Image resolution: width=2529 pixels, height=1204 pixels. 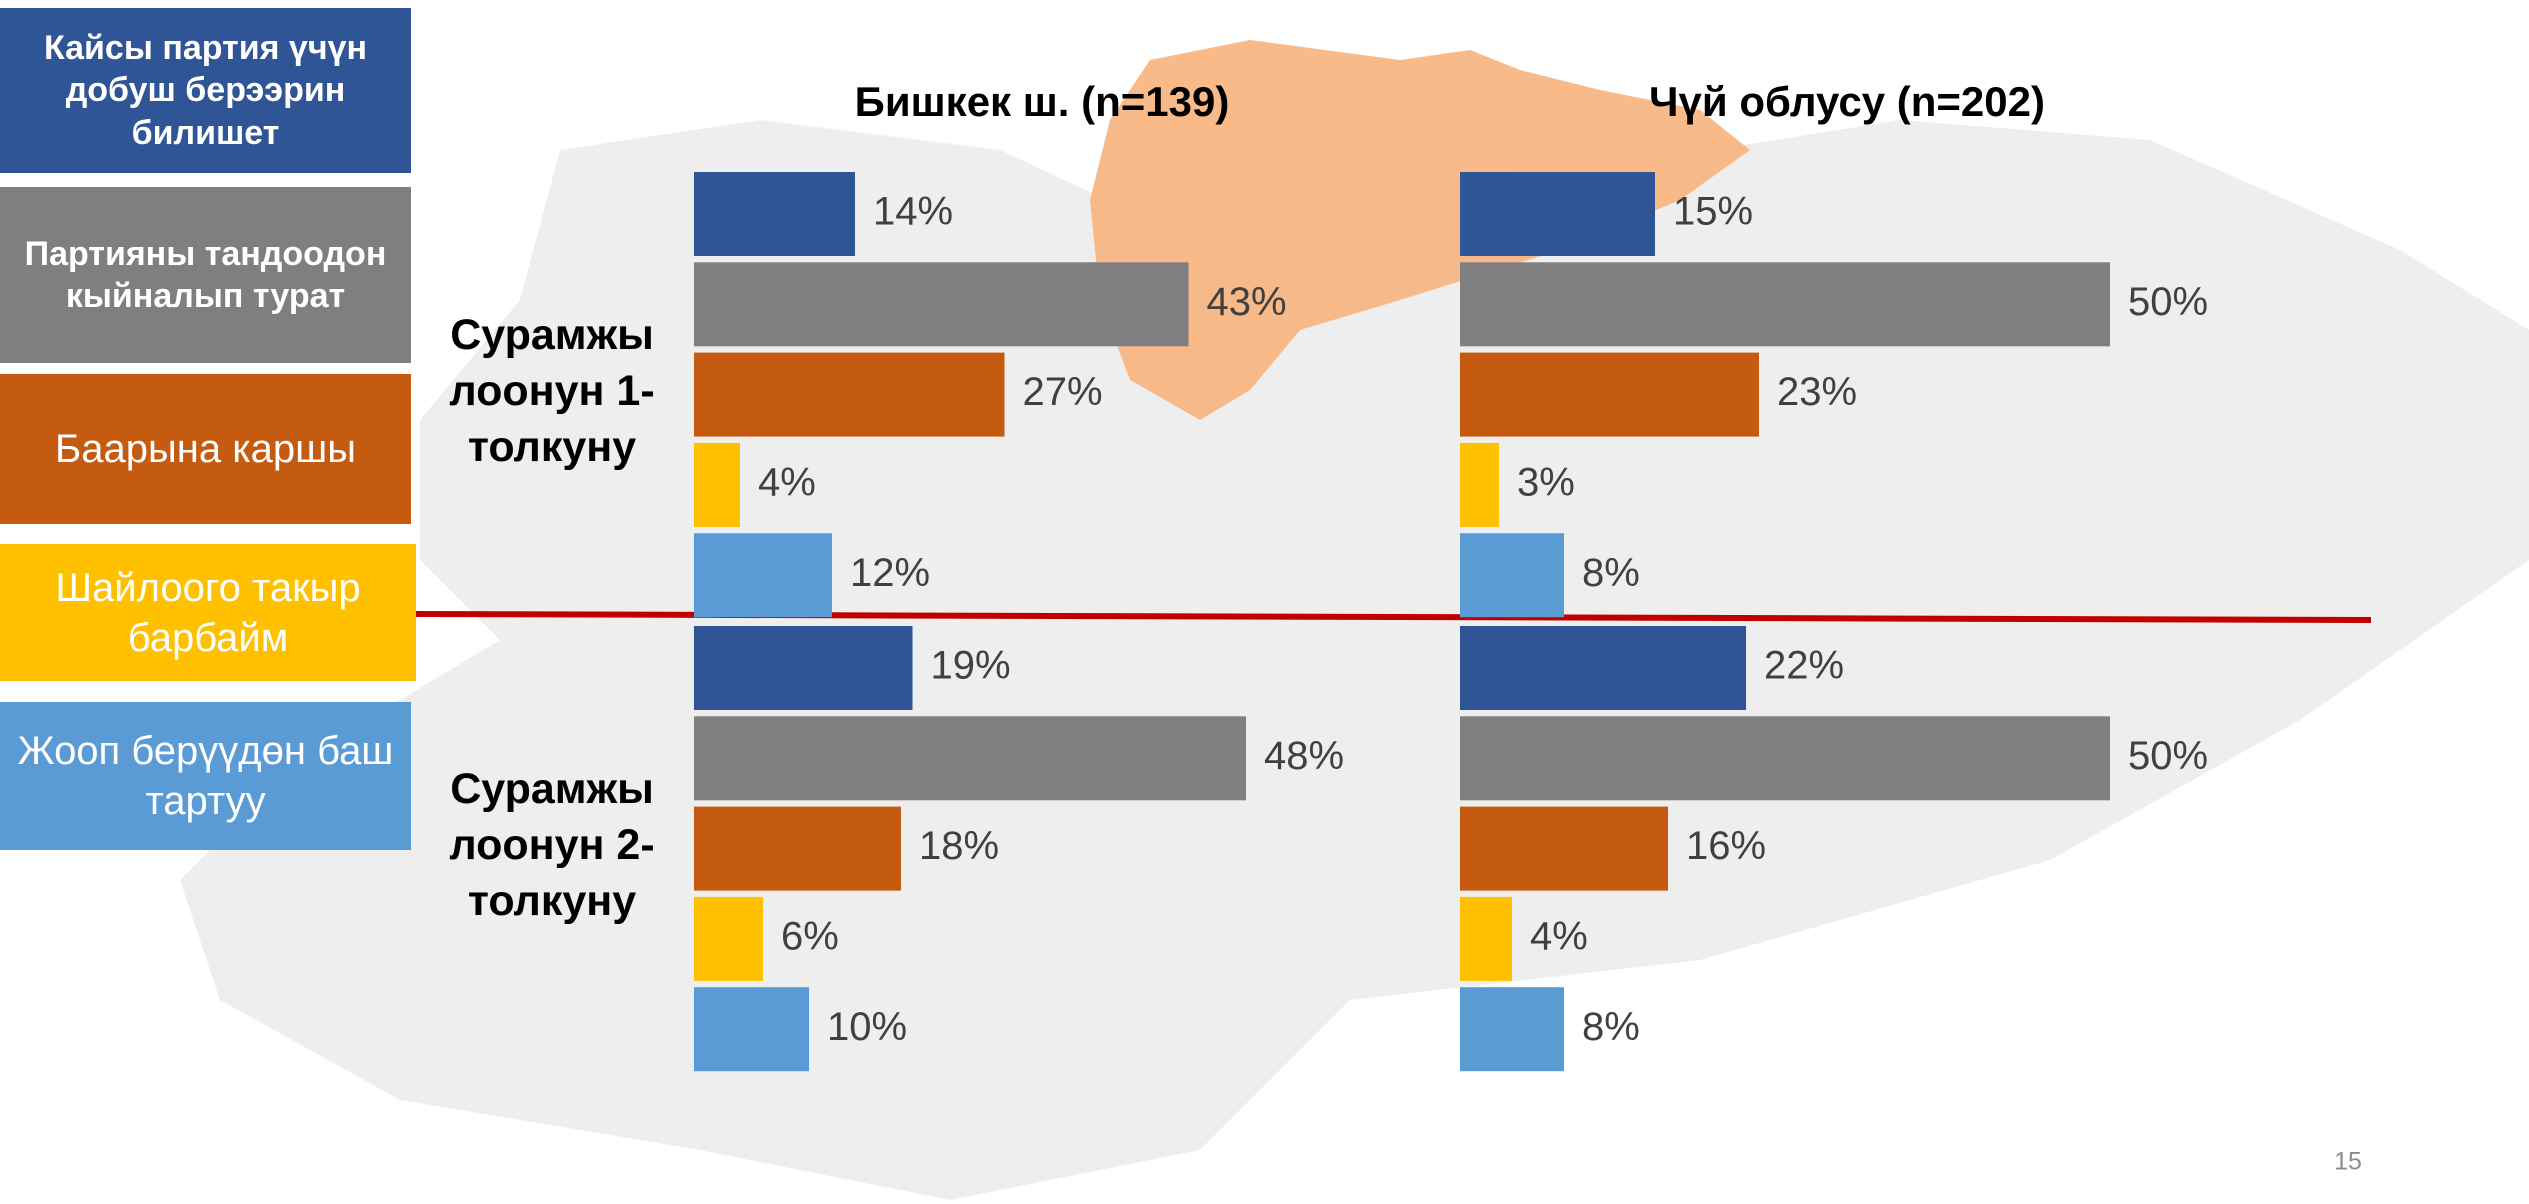 I want to click on value-label: 43%, so click(x=1247, y=302).